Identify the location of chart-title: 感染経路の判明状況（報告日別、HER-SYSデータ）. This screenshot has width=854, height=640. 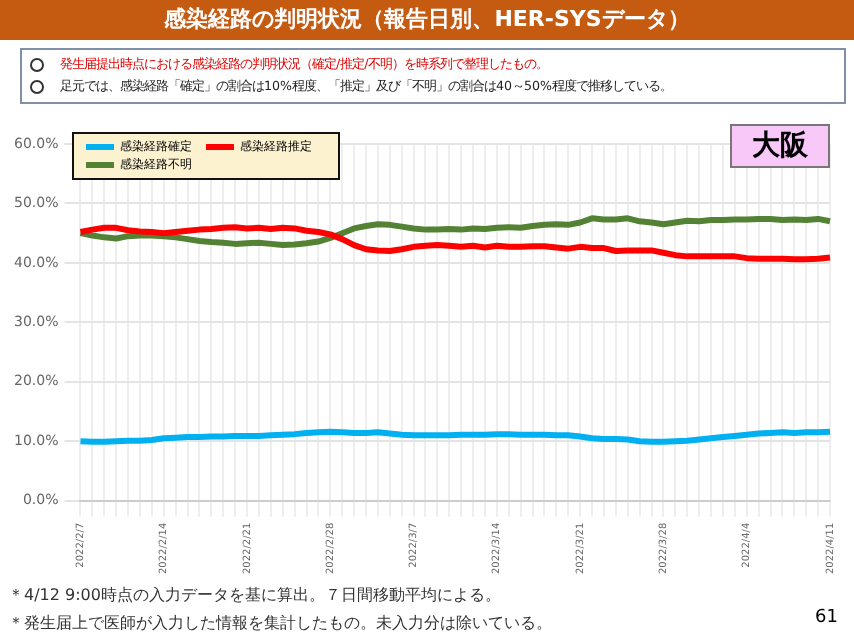
(427, 20).